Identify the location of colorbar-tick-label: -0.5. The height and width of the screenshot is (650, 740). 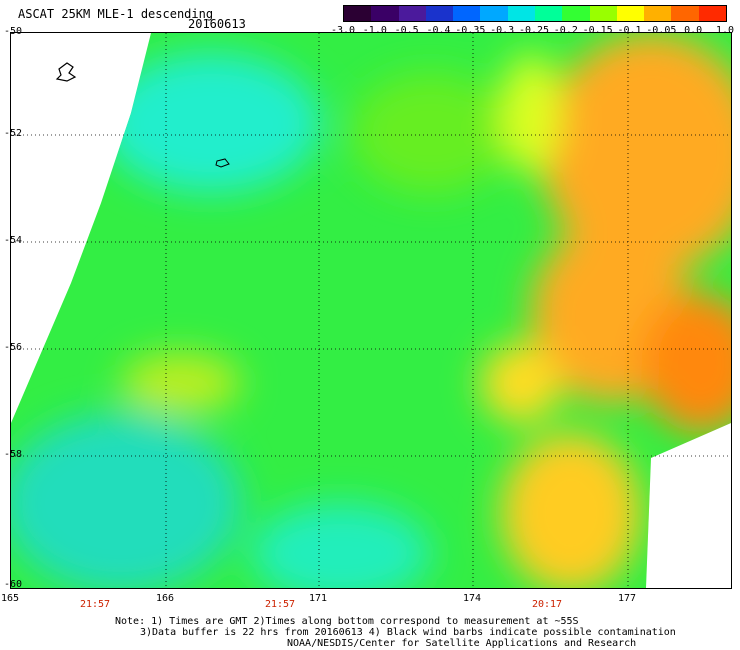
(406, 30).